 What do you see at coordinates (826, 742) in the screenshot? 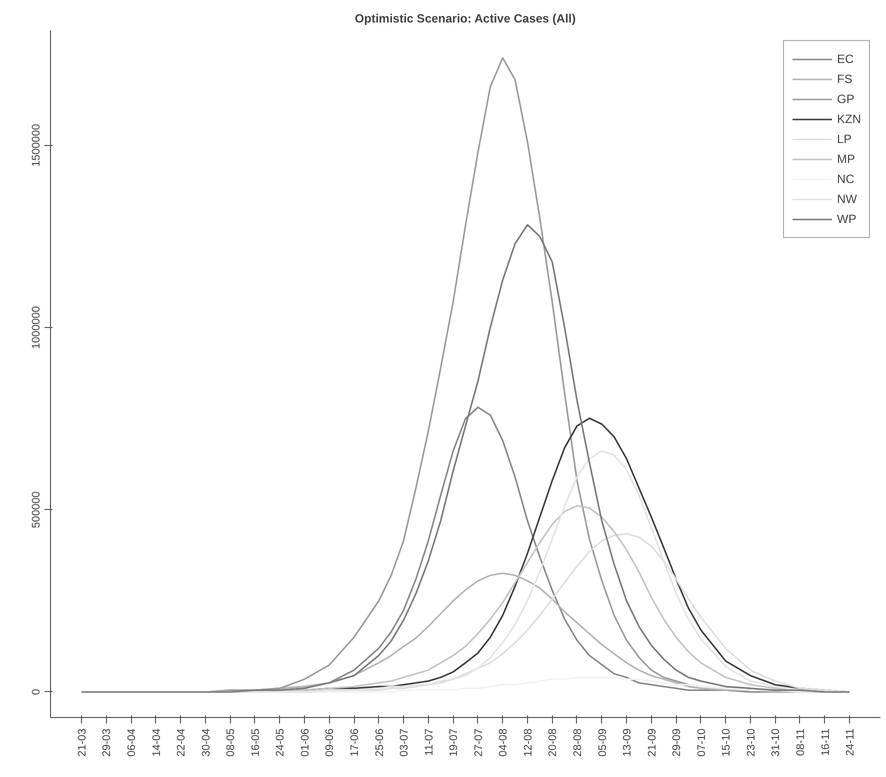
I see `x-tick-label: 16-11` at bounding box center [826, 742].